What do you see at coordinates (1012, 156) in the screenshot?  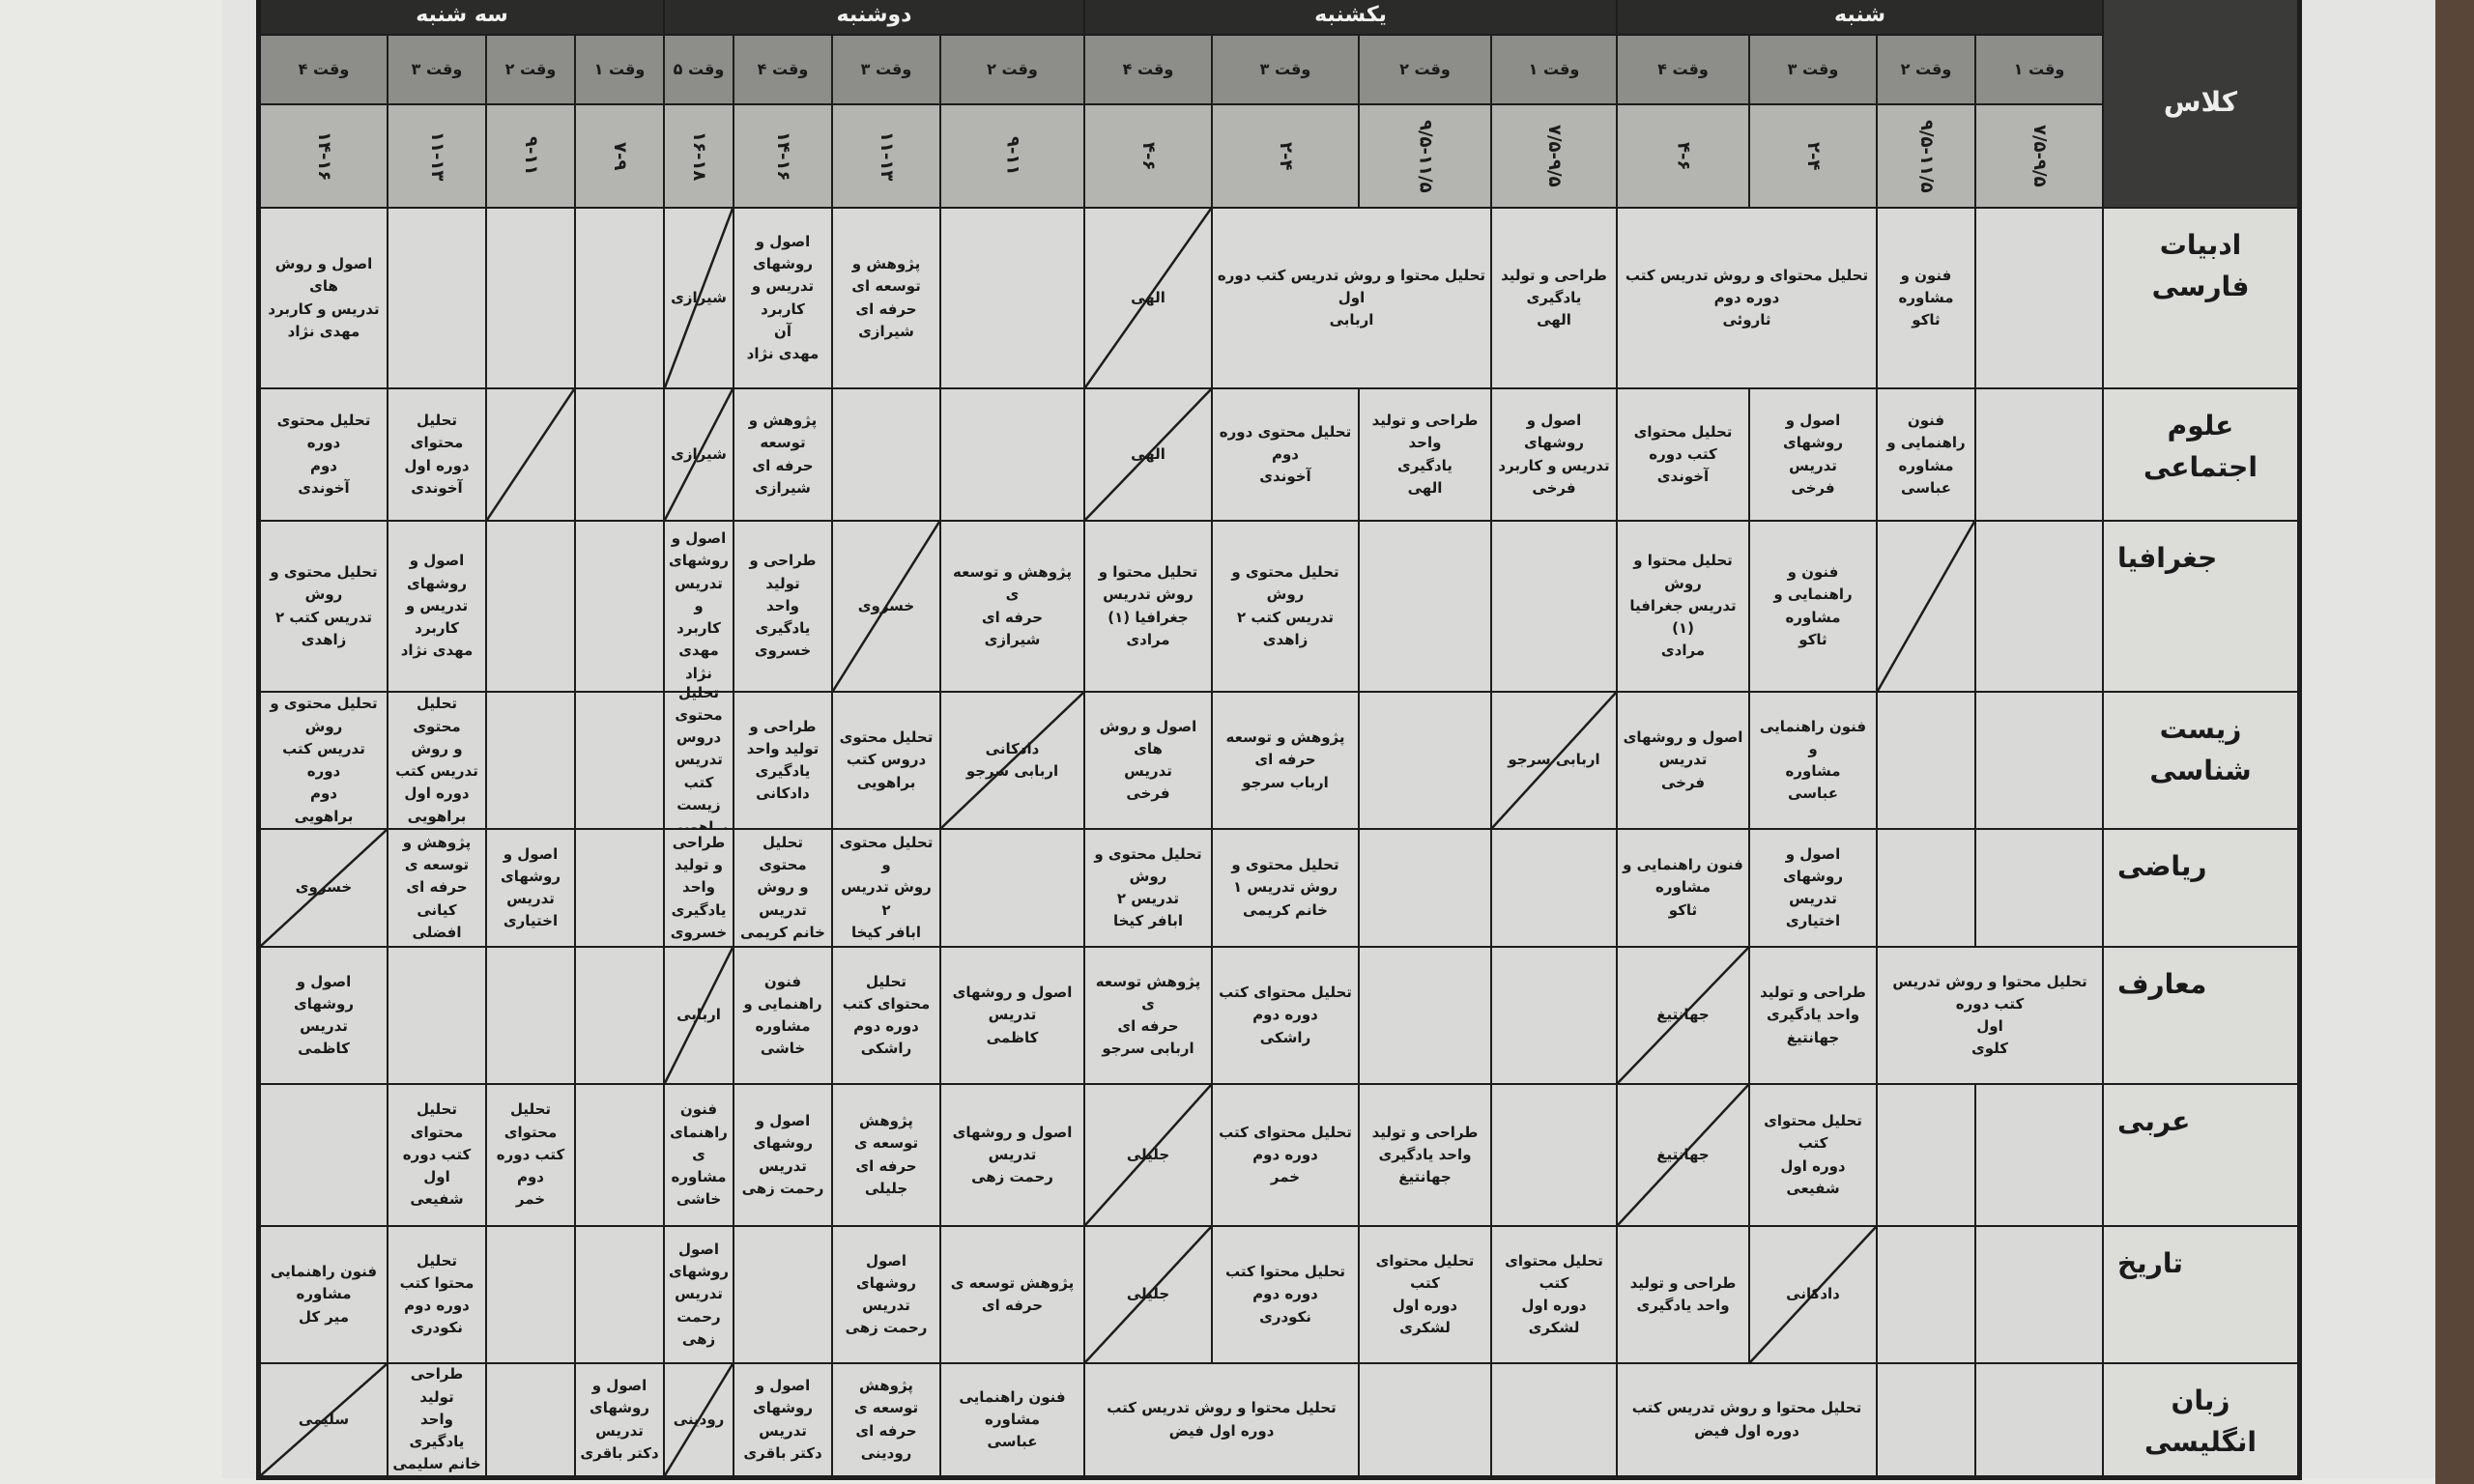 I see `time-range: ۹-۱۱` at bounding box center [1012, 156].